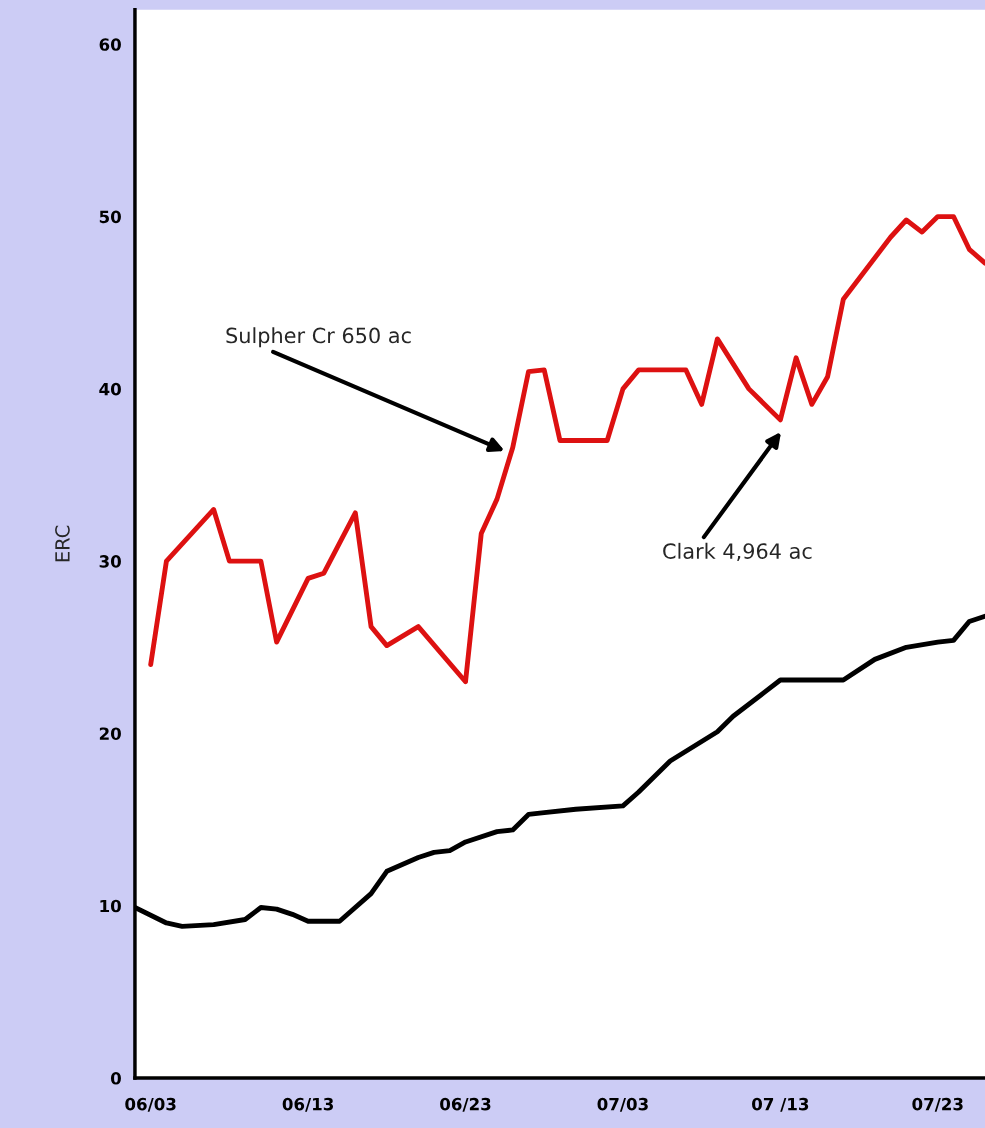 The width and height of the screenshot is (985, 1128). What do you see at coordinates (110, 44) in the screenshot?
I see `y-tick-label: 60` at bounding box center [110, 44].